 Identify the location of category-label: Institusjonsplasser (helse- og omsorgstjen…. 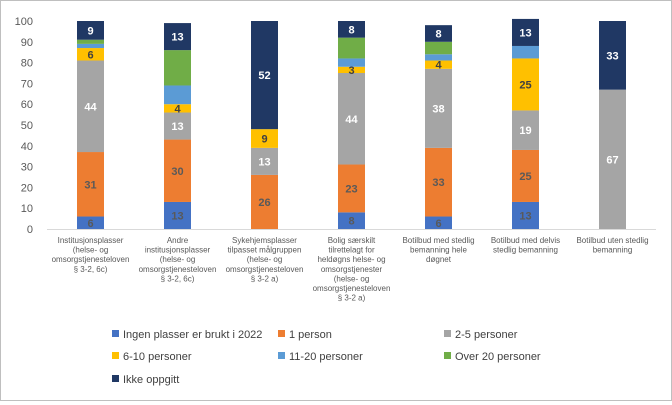
(91, 255).